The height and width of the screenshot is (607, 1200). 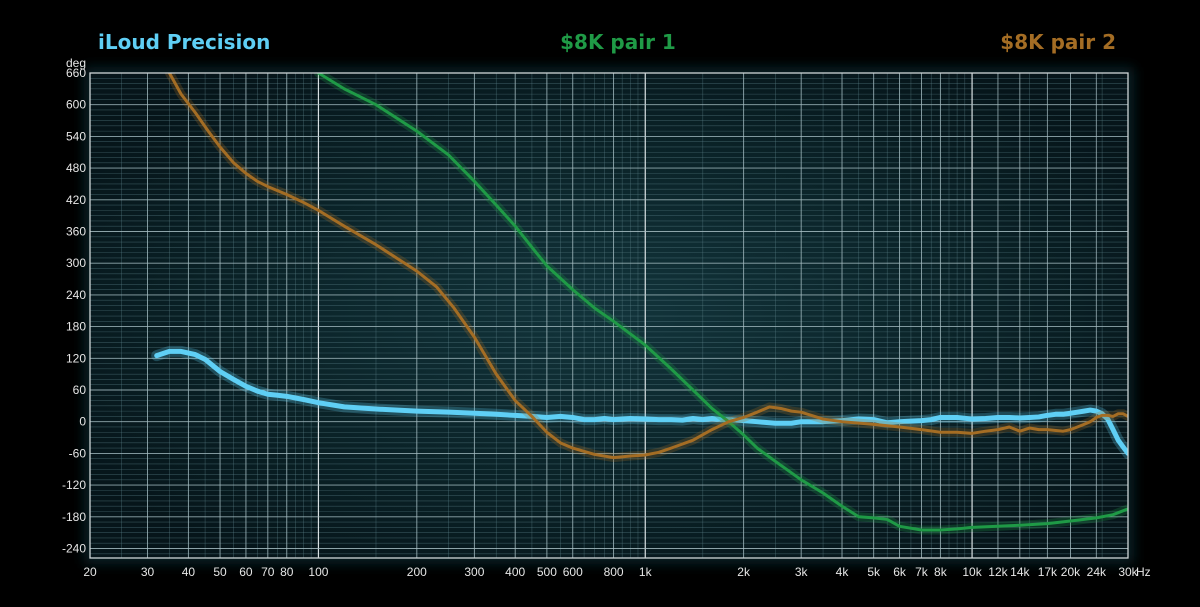 What do you see at coordinates (74, 548) in the screenshot?
I see `y-tick-label: -240` at bounding box center [74, 548].